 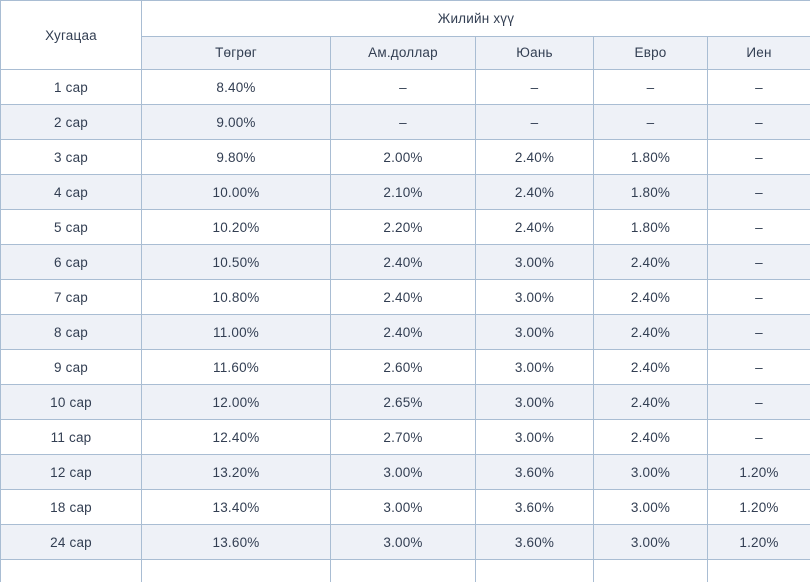 What do you see at coordinates (71, 122) in the screenshot?
I see `period-cell: 2 сар` at bounding box center [71, 122].